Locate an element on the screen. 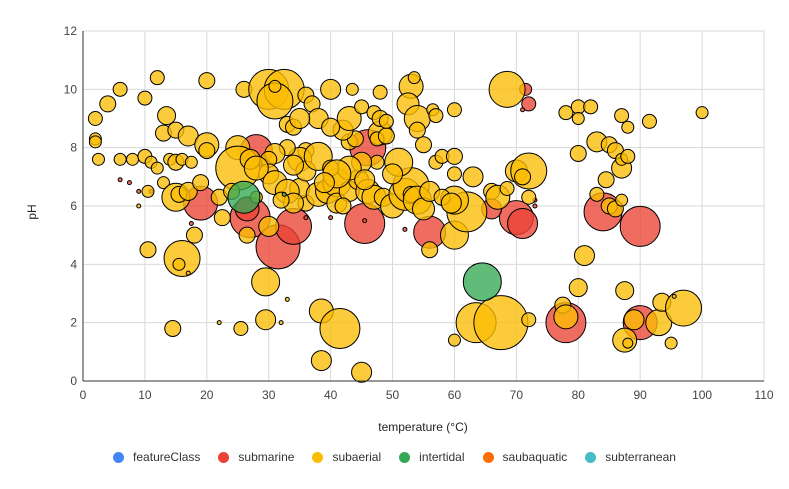  legend-item-saubaquatic: saubaquatic is located at coordinates (524, 457).